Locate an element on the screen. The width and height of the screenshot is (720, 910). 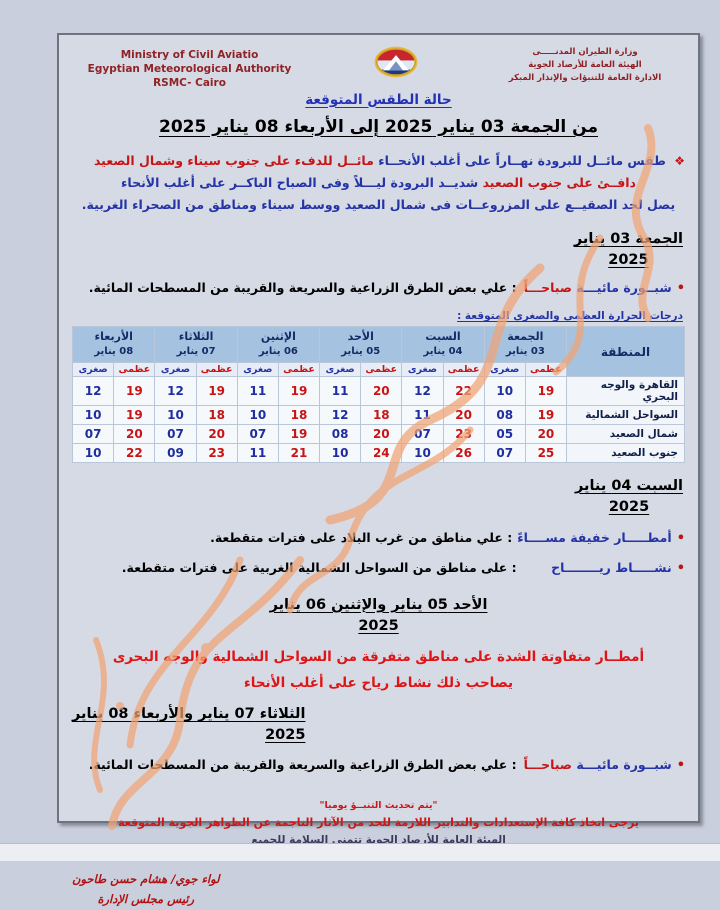
day-column-header: الإثنين 06 يناير is located at coordinates (278, 344).